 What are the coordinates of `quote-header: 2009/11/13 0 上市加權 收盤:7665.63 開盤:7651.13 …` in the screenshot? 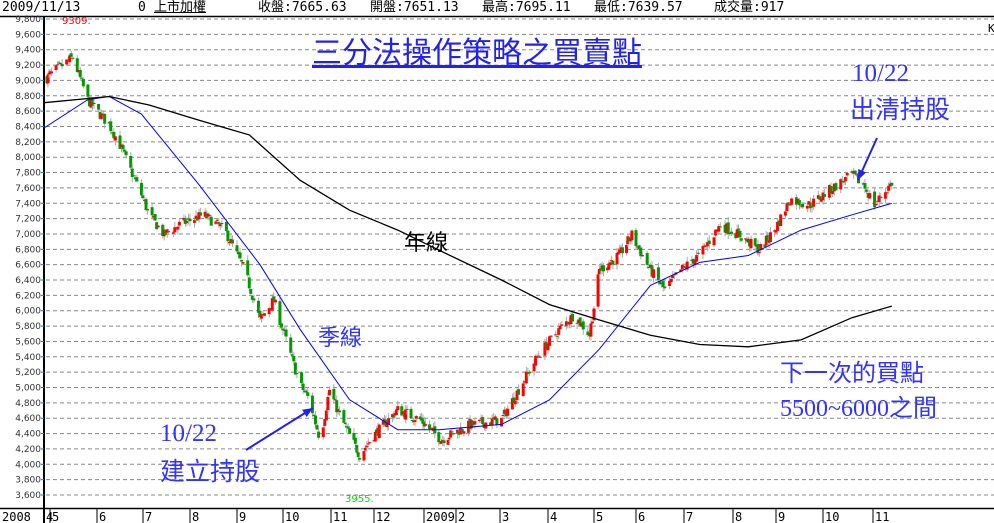 It's located at (497, 8).